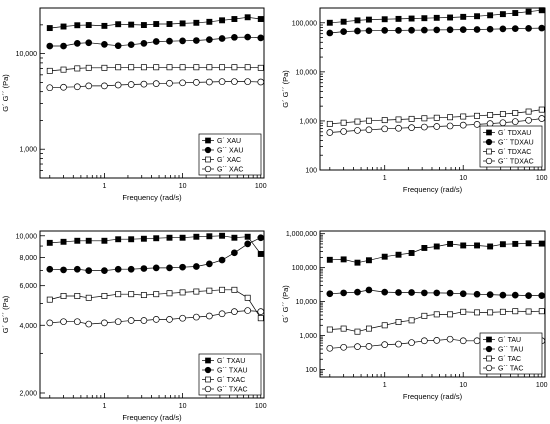  Describe the element at coordinates (232, 371) in the screenshot. I see `legend-entry: G´´ TXAU` at that location.